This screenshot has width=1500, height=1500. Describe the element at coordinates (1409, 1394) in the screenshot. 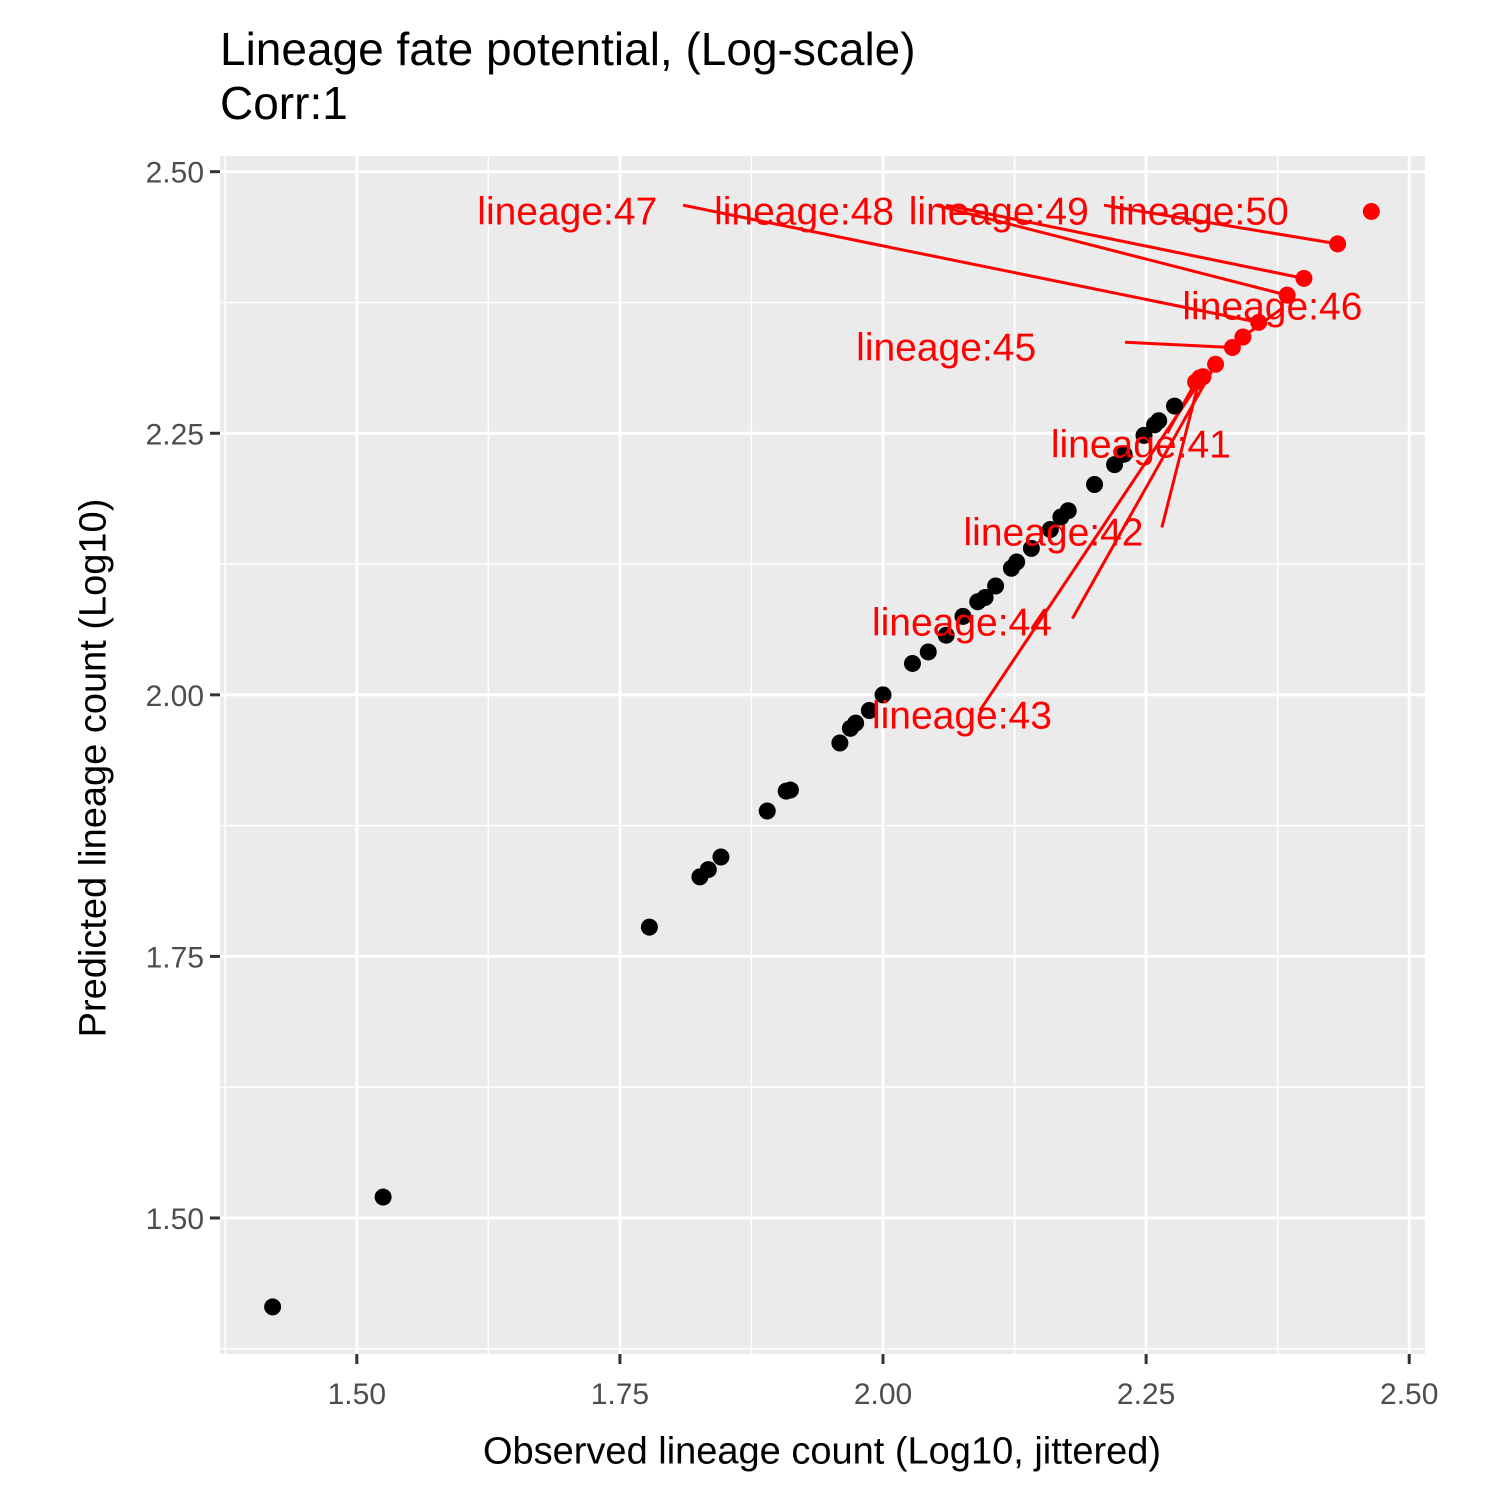

I see `x-tick-label: 2.50` at that location.